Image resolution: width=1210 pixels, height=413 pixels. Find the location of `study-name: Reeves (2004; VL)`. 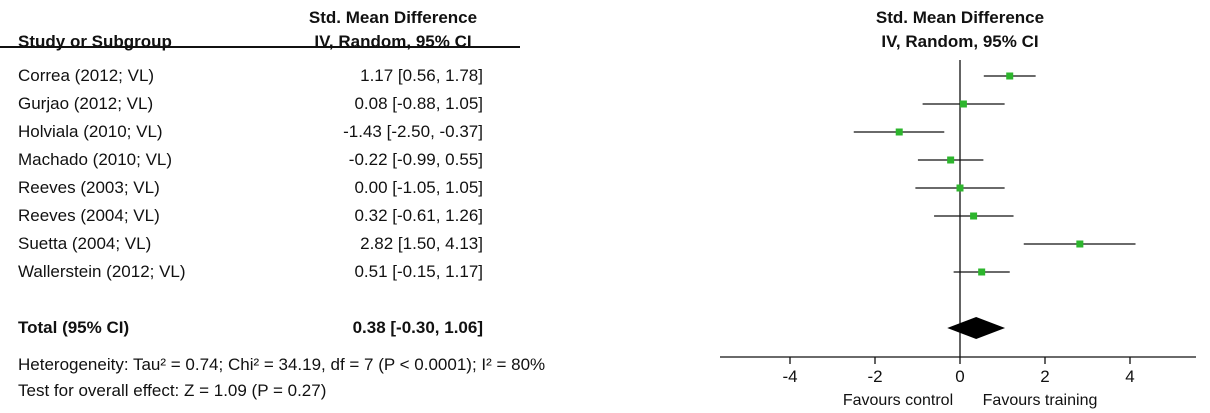

study-name: Reeves (2004; VL) is located at coordinates (89, 215).